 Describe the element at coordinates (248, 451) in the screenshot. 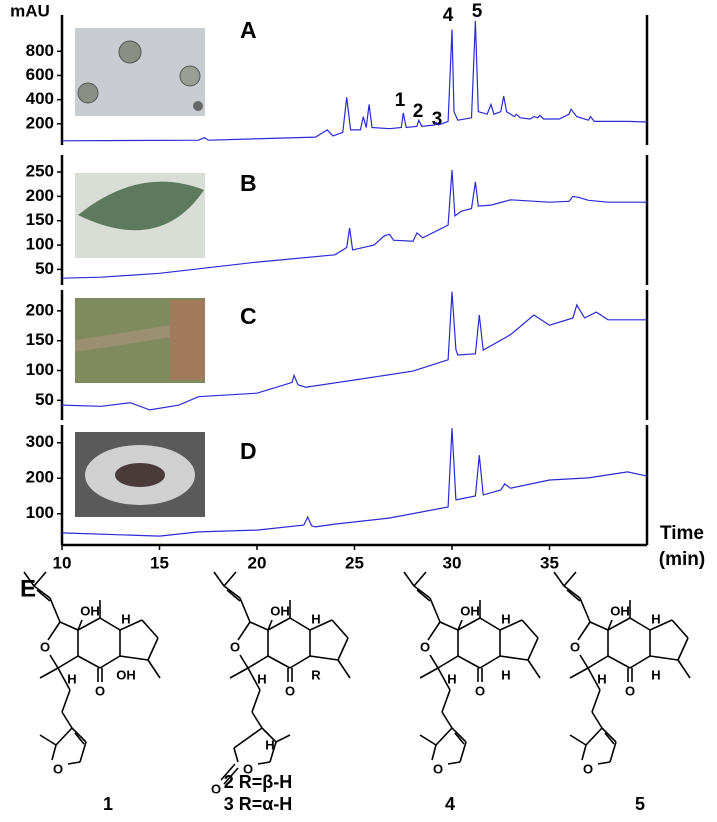

I see `panel-letter: D` at that location.